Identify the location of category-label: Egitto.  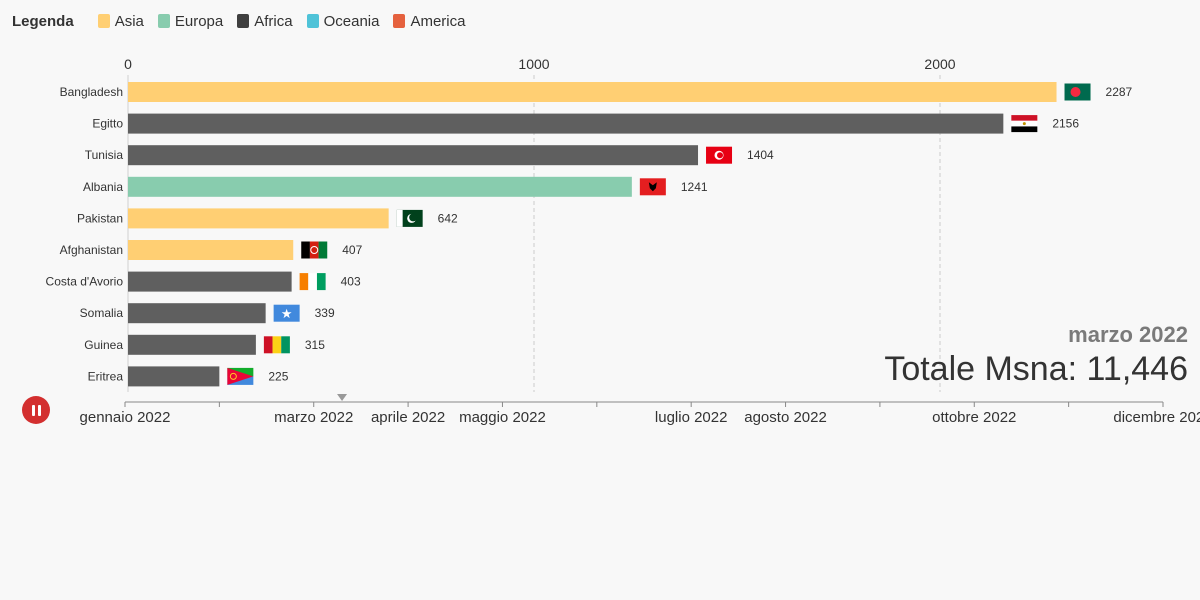
(107, 124).